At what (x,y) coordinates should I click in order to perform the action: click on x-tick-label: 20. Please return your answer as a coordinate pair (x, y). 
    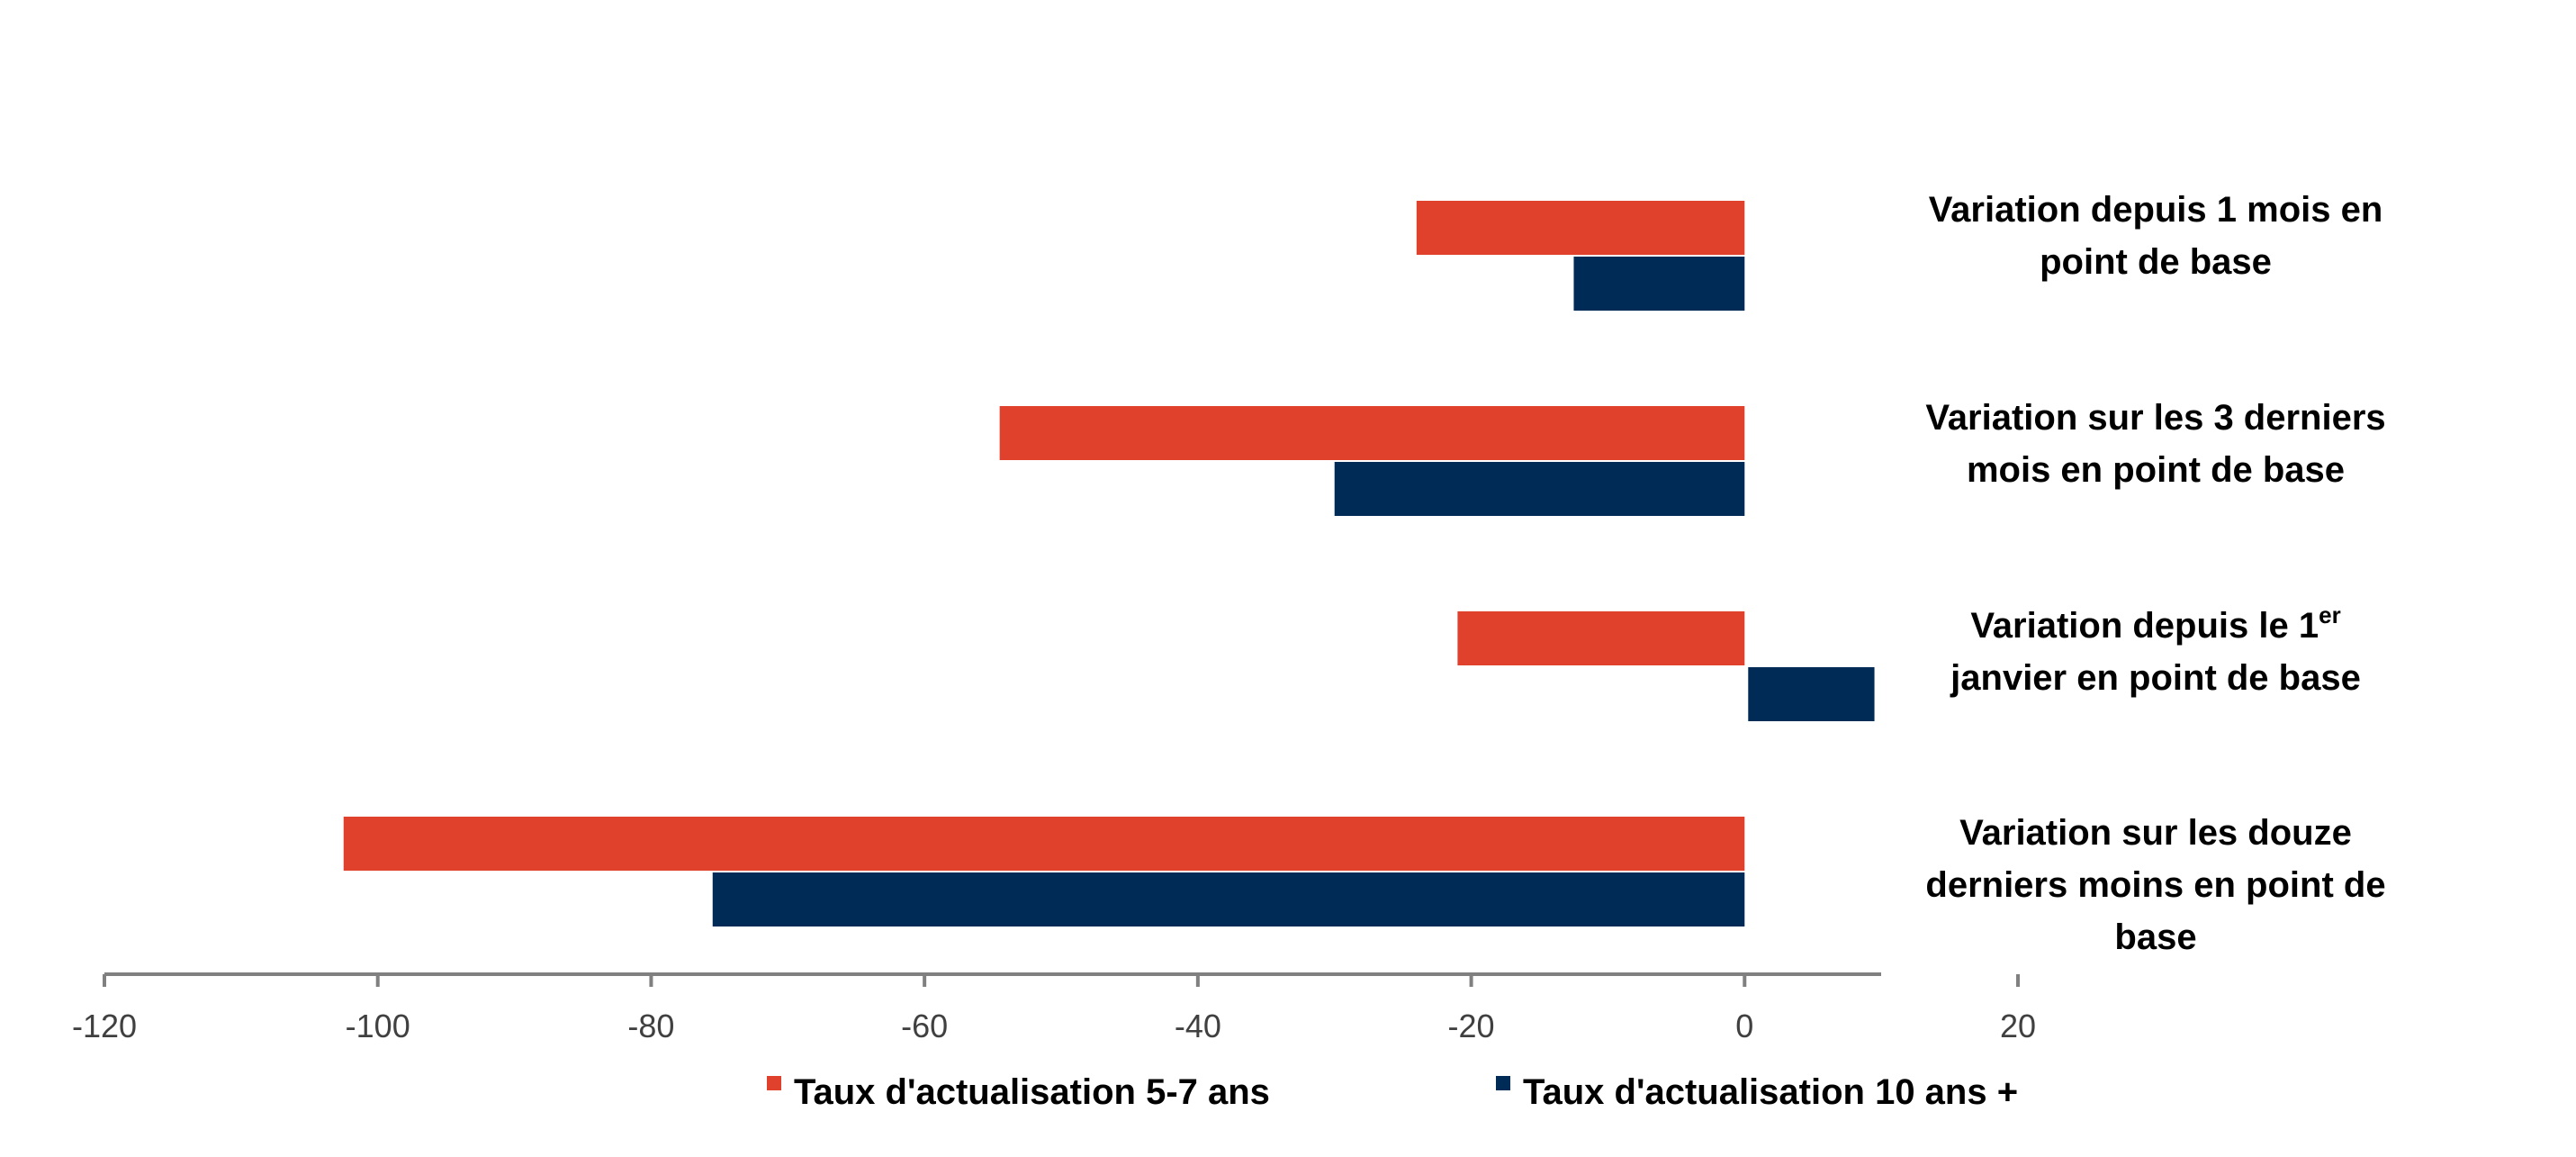
    Looking at the image, I should click on (2018, 1026).